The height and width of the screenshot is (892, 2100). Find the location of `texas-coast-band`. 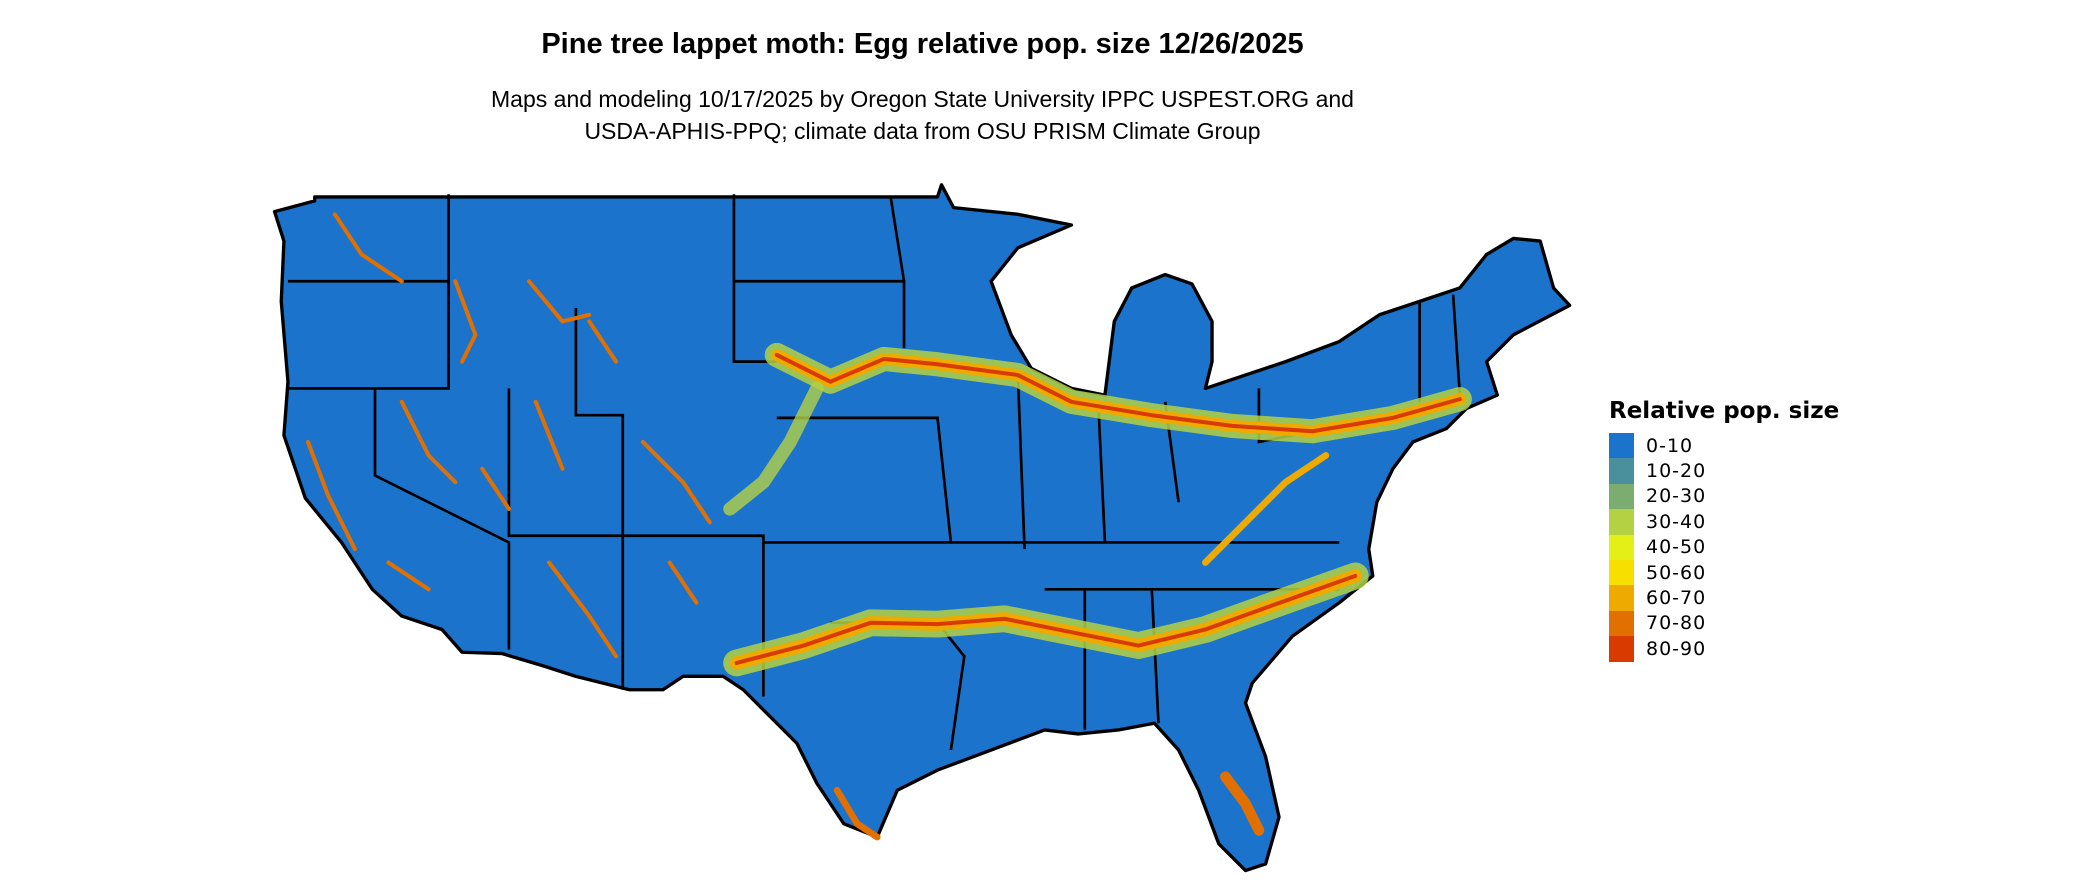

texas-coast-band is located at coordinates (857, 813).